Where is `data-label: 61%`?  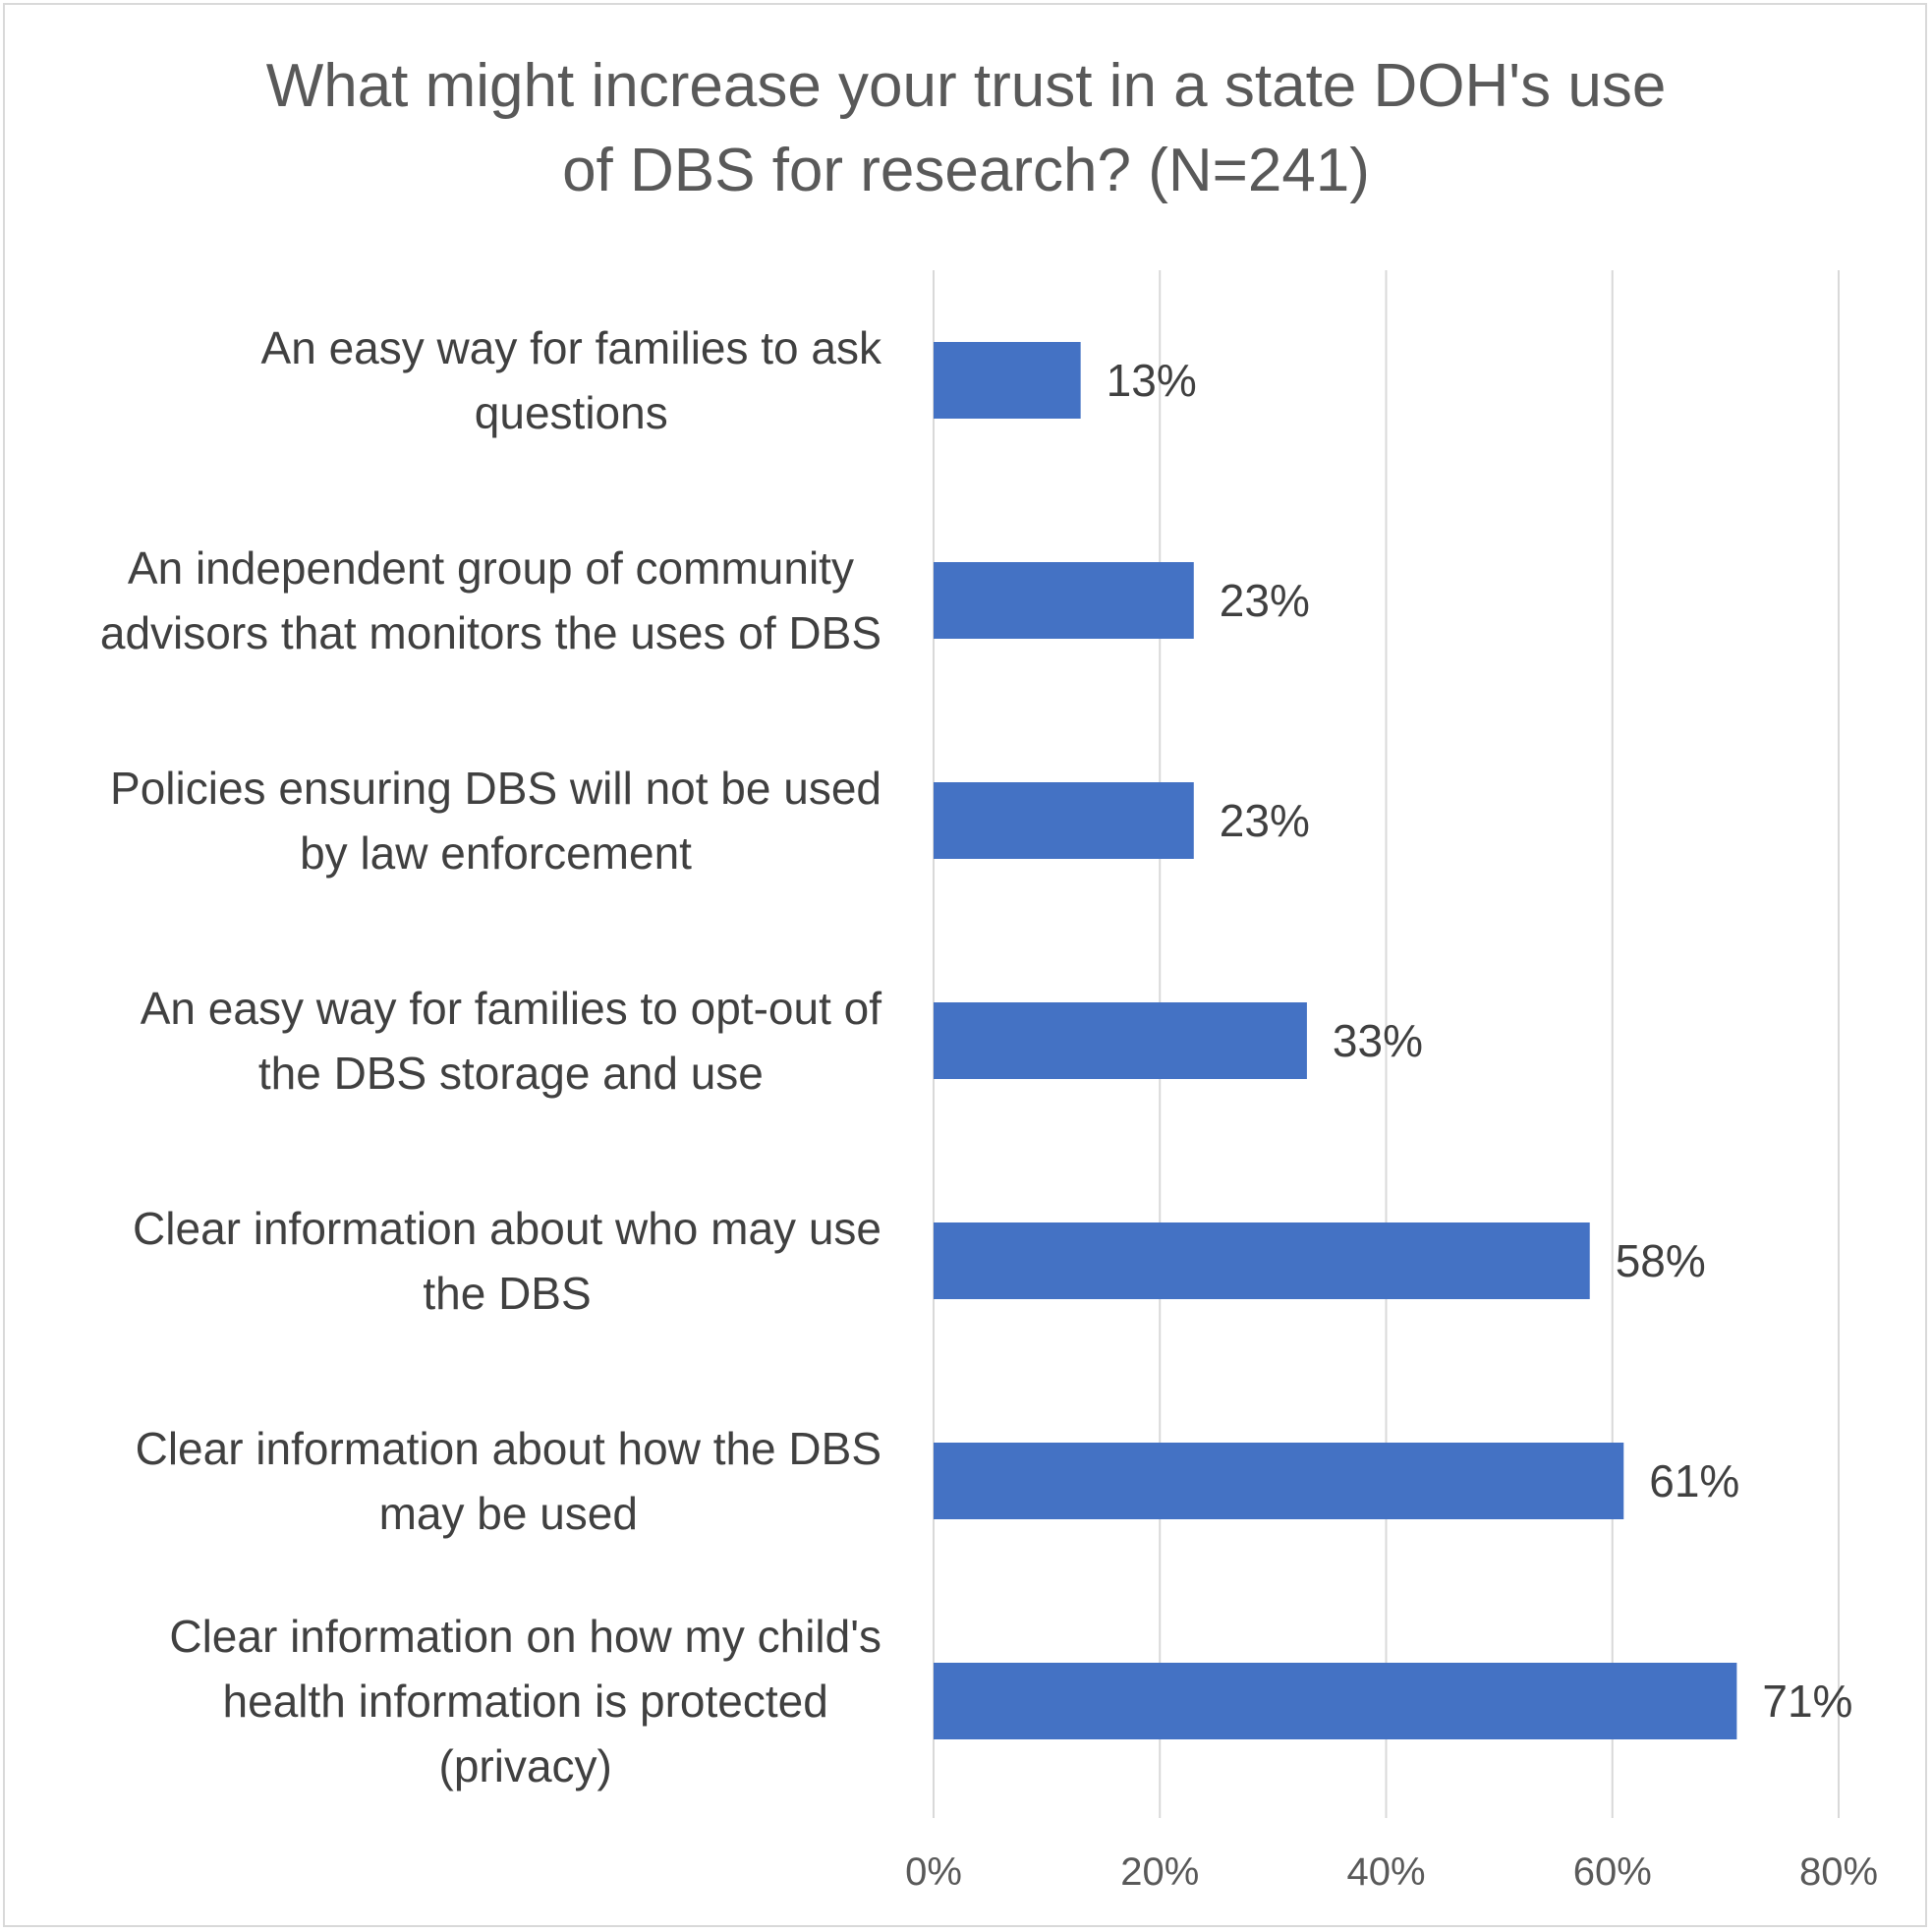
data-label: 61% is located at coordinates (1694, 1480).